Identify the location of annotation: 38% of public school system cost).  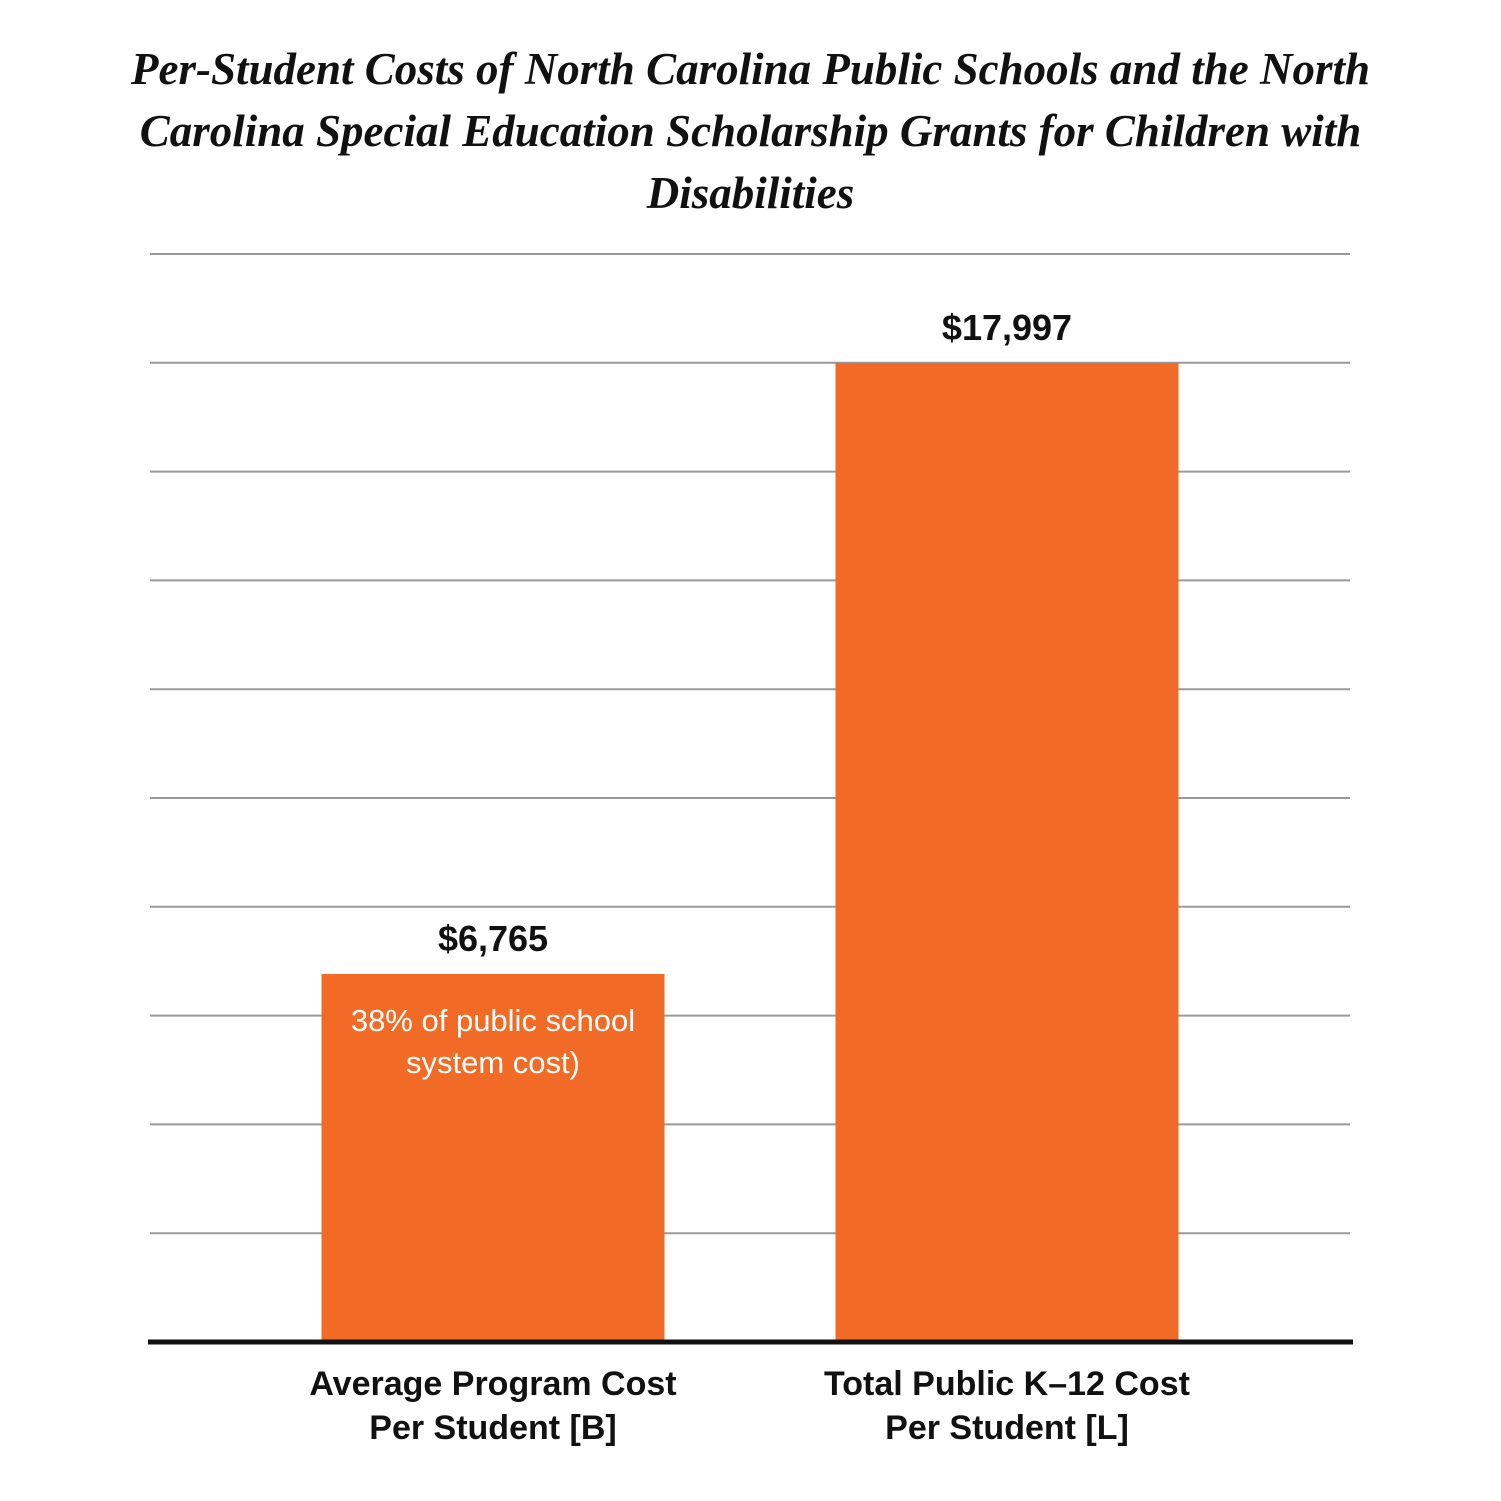
(493, 1041).